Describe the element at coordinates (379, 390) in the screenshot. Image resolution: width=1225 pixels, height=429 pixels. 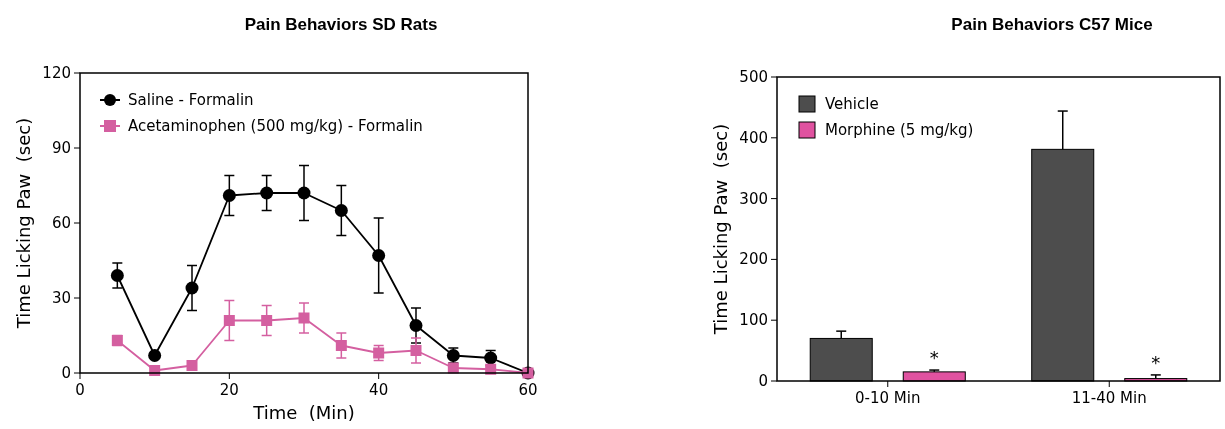
I see `x-tick-label: 40` at that location.